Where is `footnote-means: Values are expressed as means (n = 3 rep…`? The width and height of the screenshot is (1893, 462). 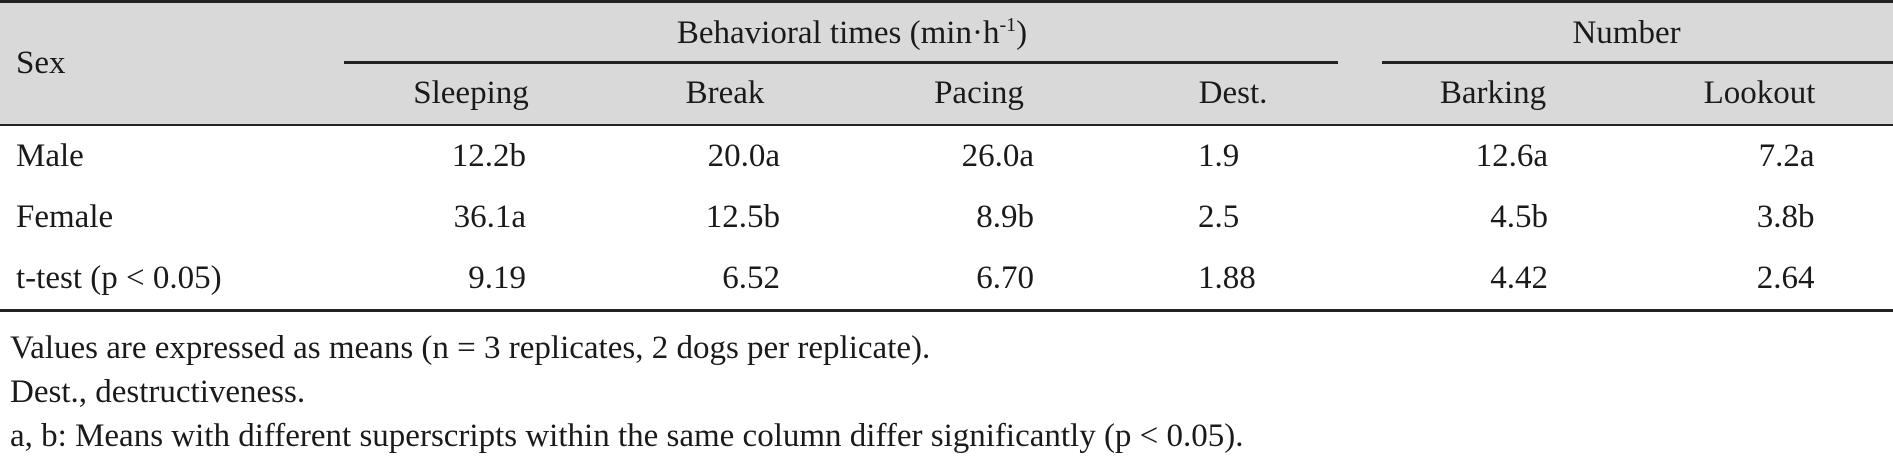
footnote-means: Values are expressed as means (n = 3 rep… is located at coordinates (470, 348).